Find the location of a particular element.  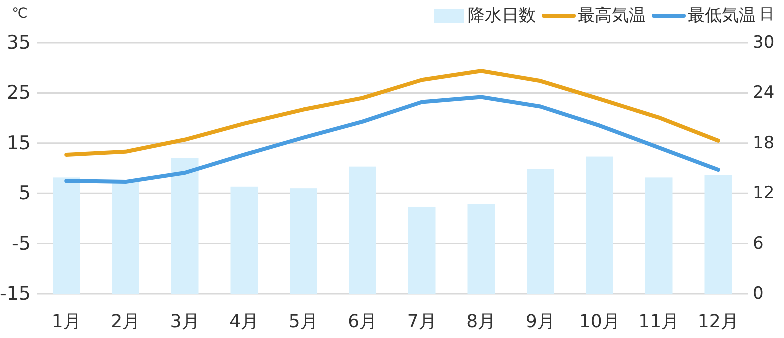

x-tick-label: 2月 is located at coordinates (126, 322).